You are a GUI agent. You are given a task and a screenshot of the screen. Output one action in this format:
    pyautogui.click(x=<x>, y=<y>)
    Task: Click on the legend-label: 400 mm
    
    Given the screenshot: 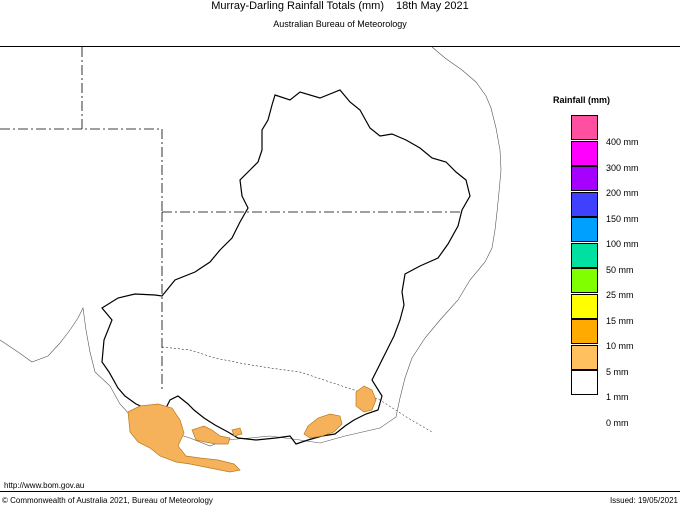 What is the action you would take?
    pyautogui.click(x=622, y=142)
    